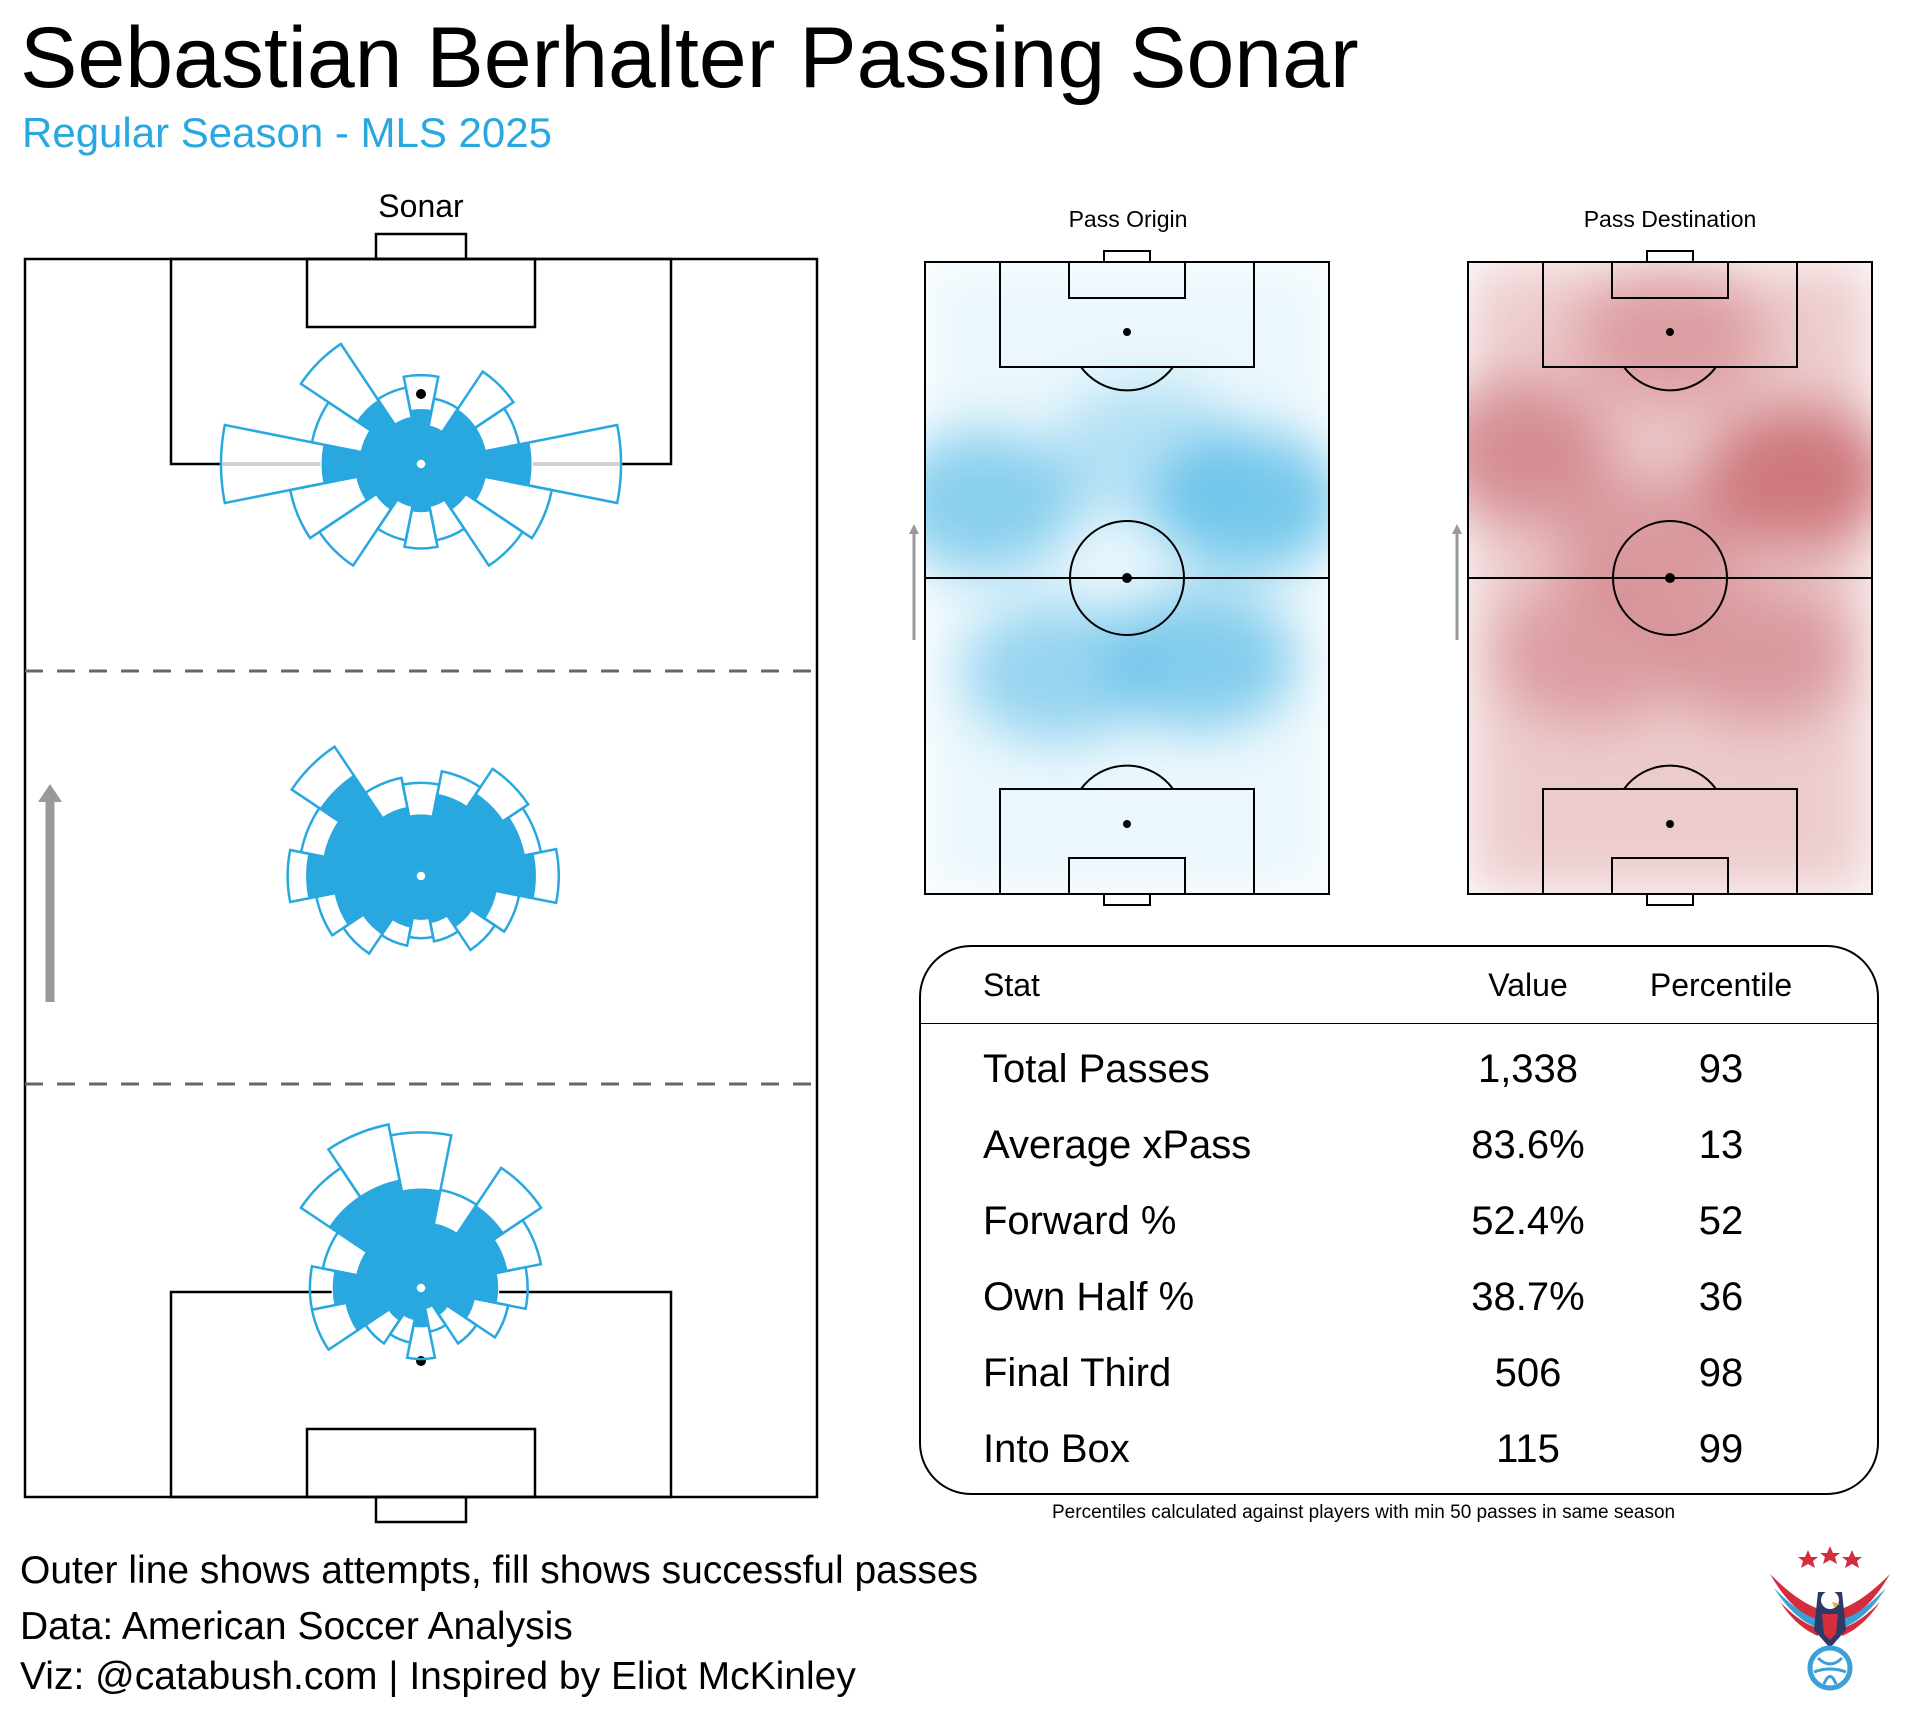 The height and width of the screenshot is (1715, 1907). Describe the element at coordinates (1528, 1297) in the screenshot. I see `stat-value: 38.7%` at that location.